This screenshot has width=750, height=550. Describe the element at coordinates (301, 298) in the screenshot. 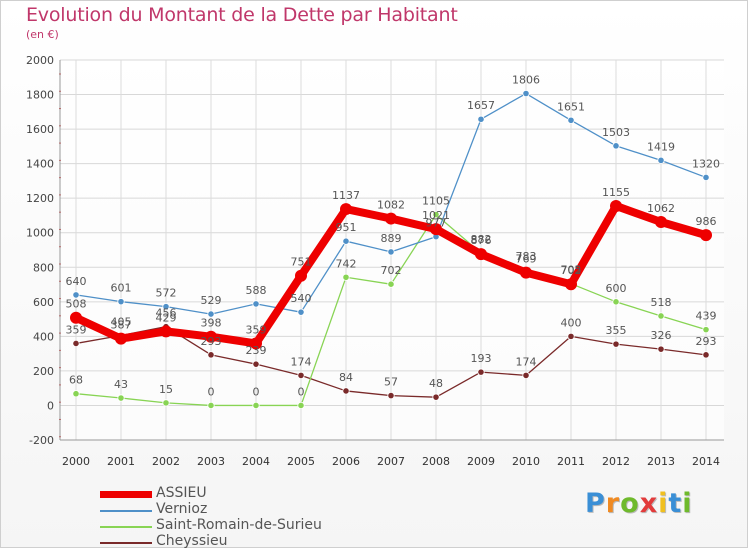

I see `data-label: 540` at that location.